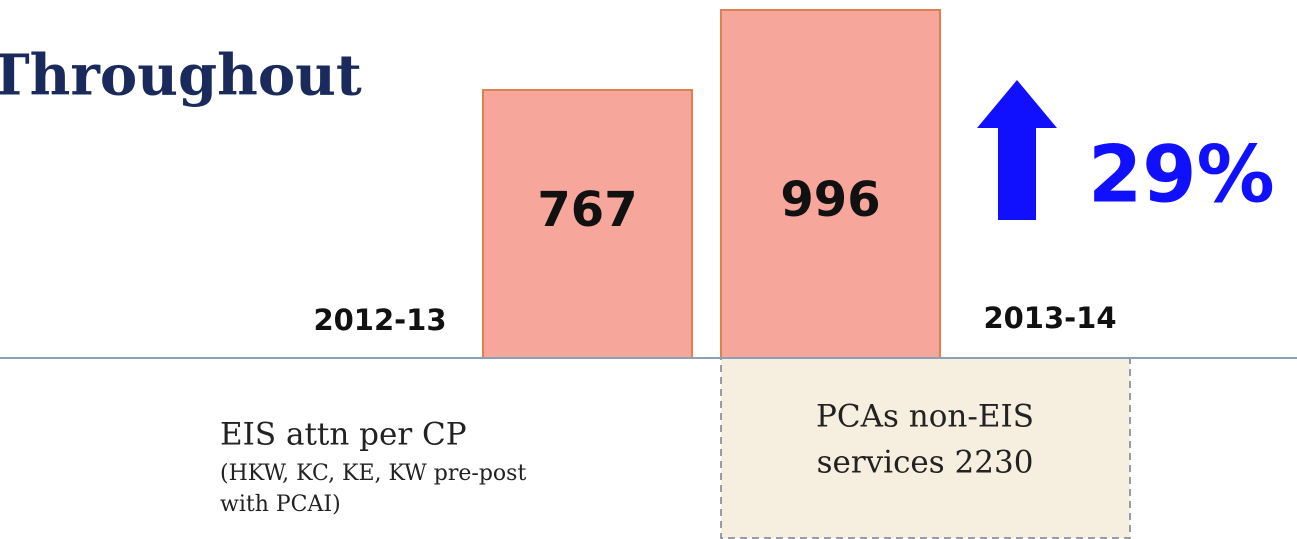 The width and height of the screenshot is (1297, 539). Describe the element at coordinates (587, 210) in the screenshot. I see `data-label: 767` at that location.